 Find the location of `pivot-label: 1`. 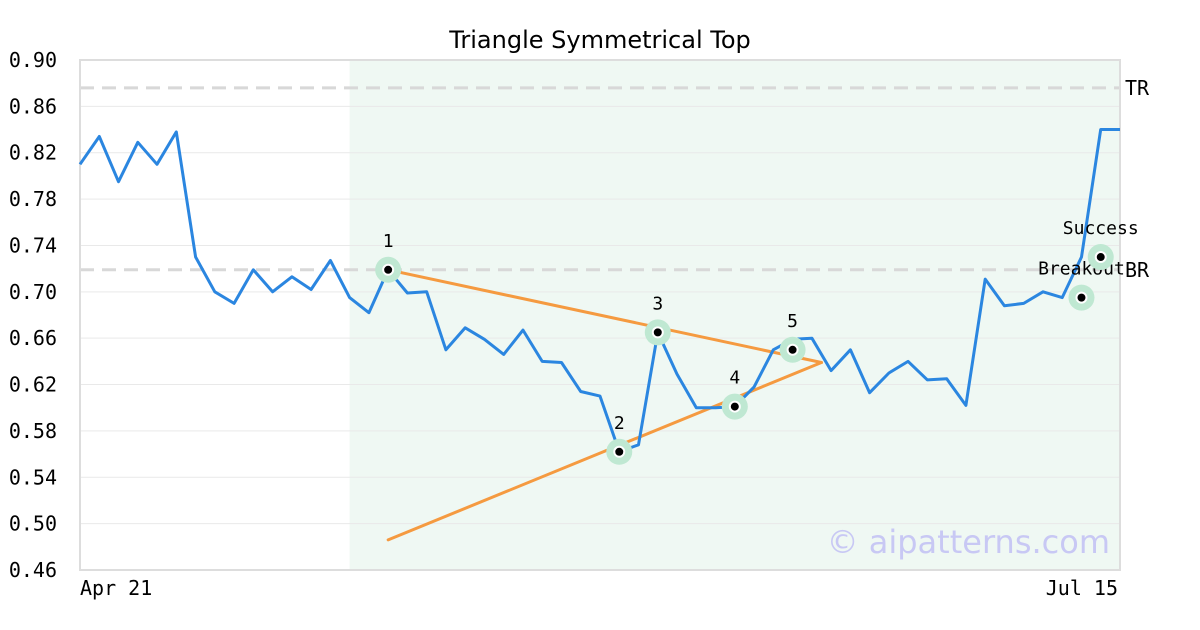

pivot-label: 1 is located at coordinates (388, 241).